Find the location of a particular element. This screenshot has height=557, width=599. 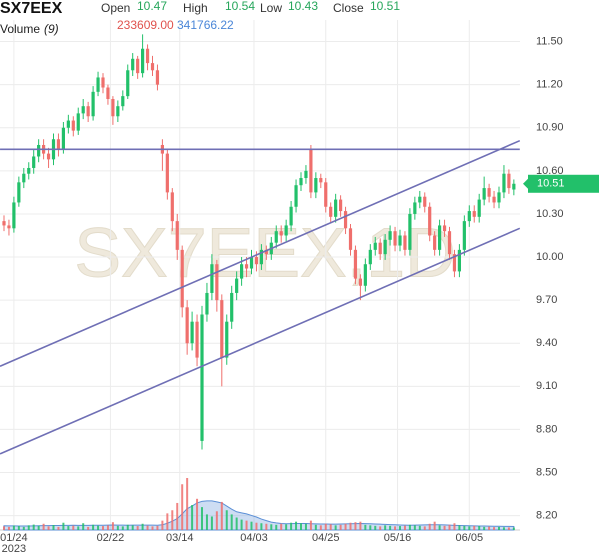

ohlc-value: 10.47 is located at coordinates (152, 6).